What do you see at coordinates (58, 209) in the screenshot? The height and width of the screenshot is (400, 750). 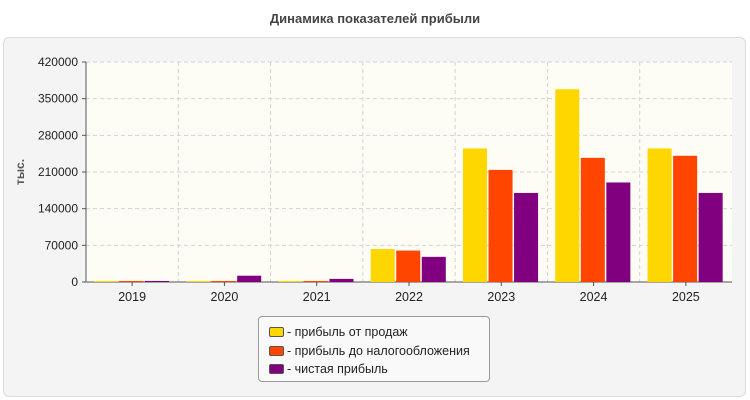 I see `y-tick-label: 140000` at bounding box center [58, 209].